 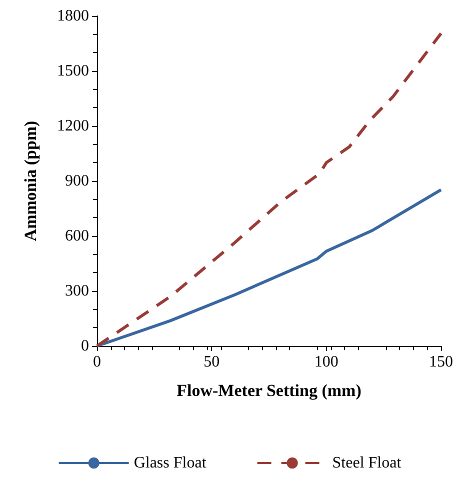 What do you see at coordinates (73, 16) in the screenshot?
I see `y-tick-label: 1800` at bounding box center [73, 16].